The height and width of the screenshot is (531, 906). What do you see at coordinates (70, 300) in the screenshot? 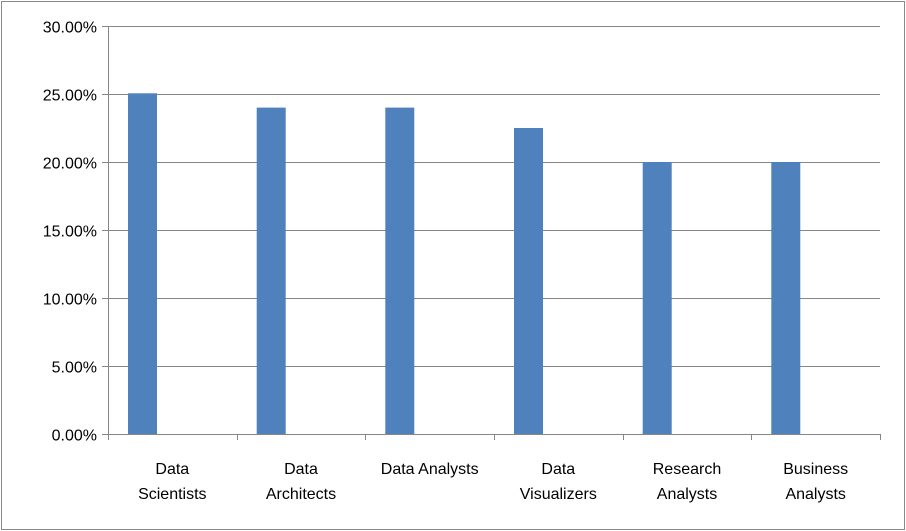
I see `y-tick-label: 10.00%` at bounding box center [70, 300].